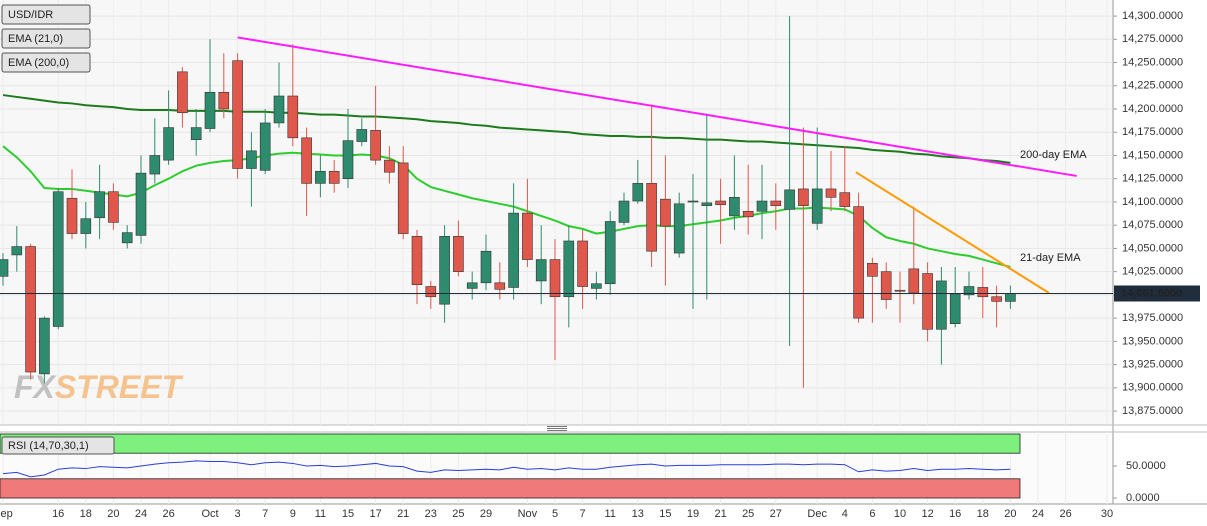 The image size is (1207, 526). What do you see at coordinates (557, 428) in the screenshot?
I see `resize-handle` at bounding box center [557, 428].